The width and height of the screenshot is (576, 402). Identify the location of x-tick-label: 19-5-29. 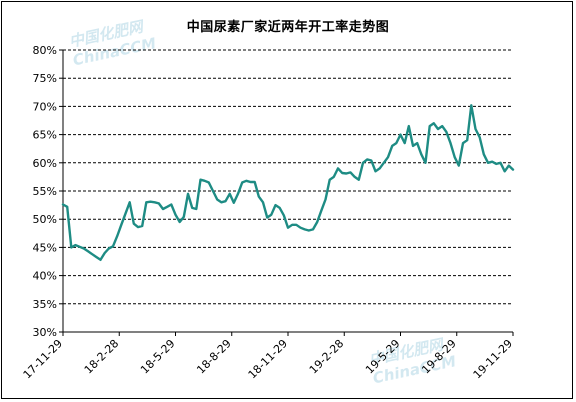
(383, 357).